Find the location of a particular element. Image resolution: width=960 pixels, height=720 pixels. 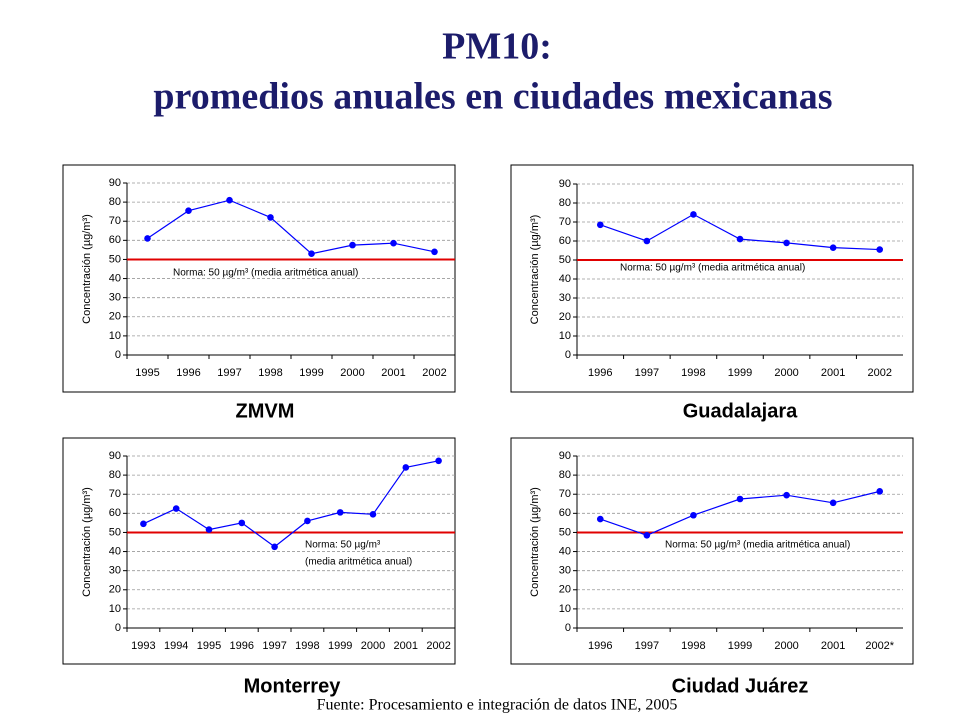

annotation: (media aritmética anual) is located at coordinates (358, 562).